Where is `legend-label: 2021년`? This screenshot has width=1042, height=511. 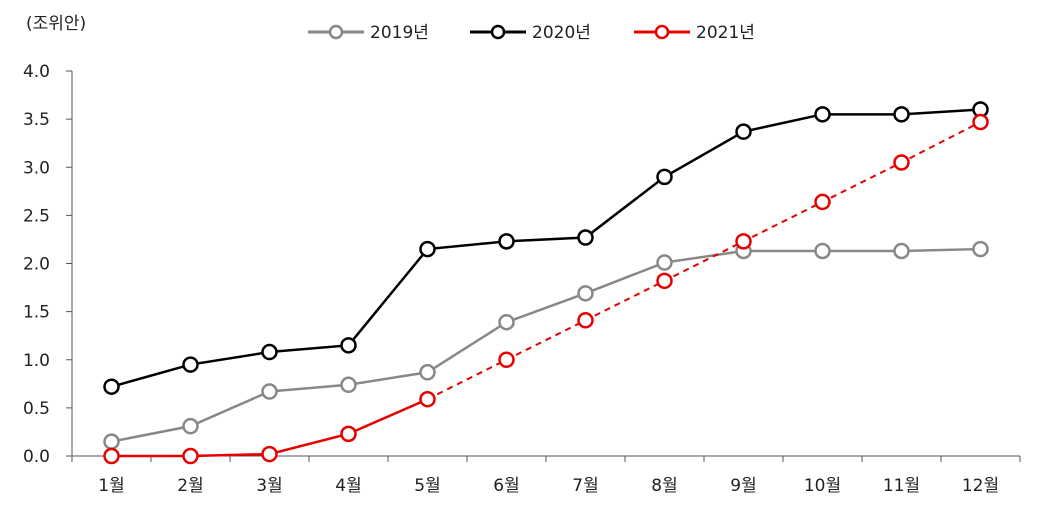
legend-label: 2021년 is located at coordinates (725, 33).